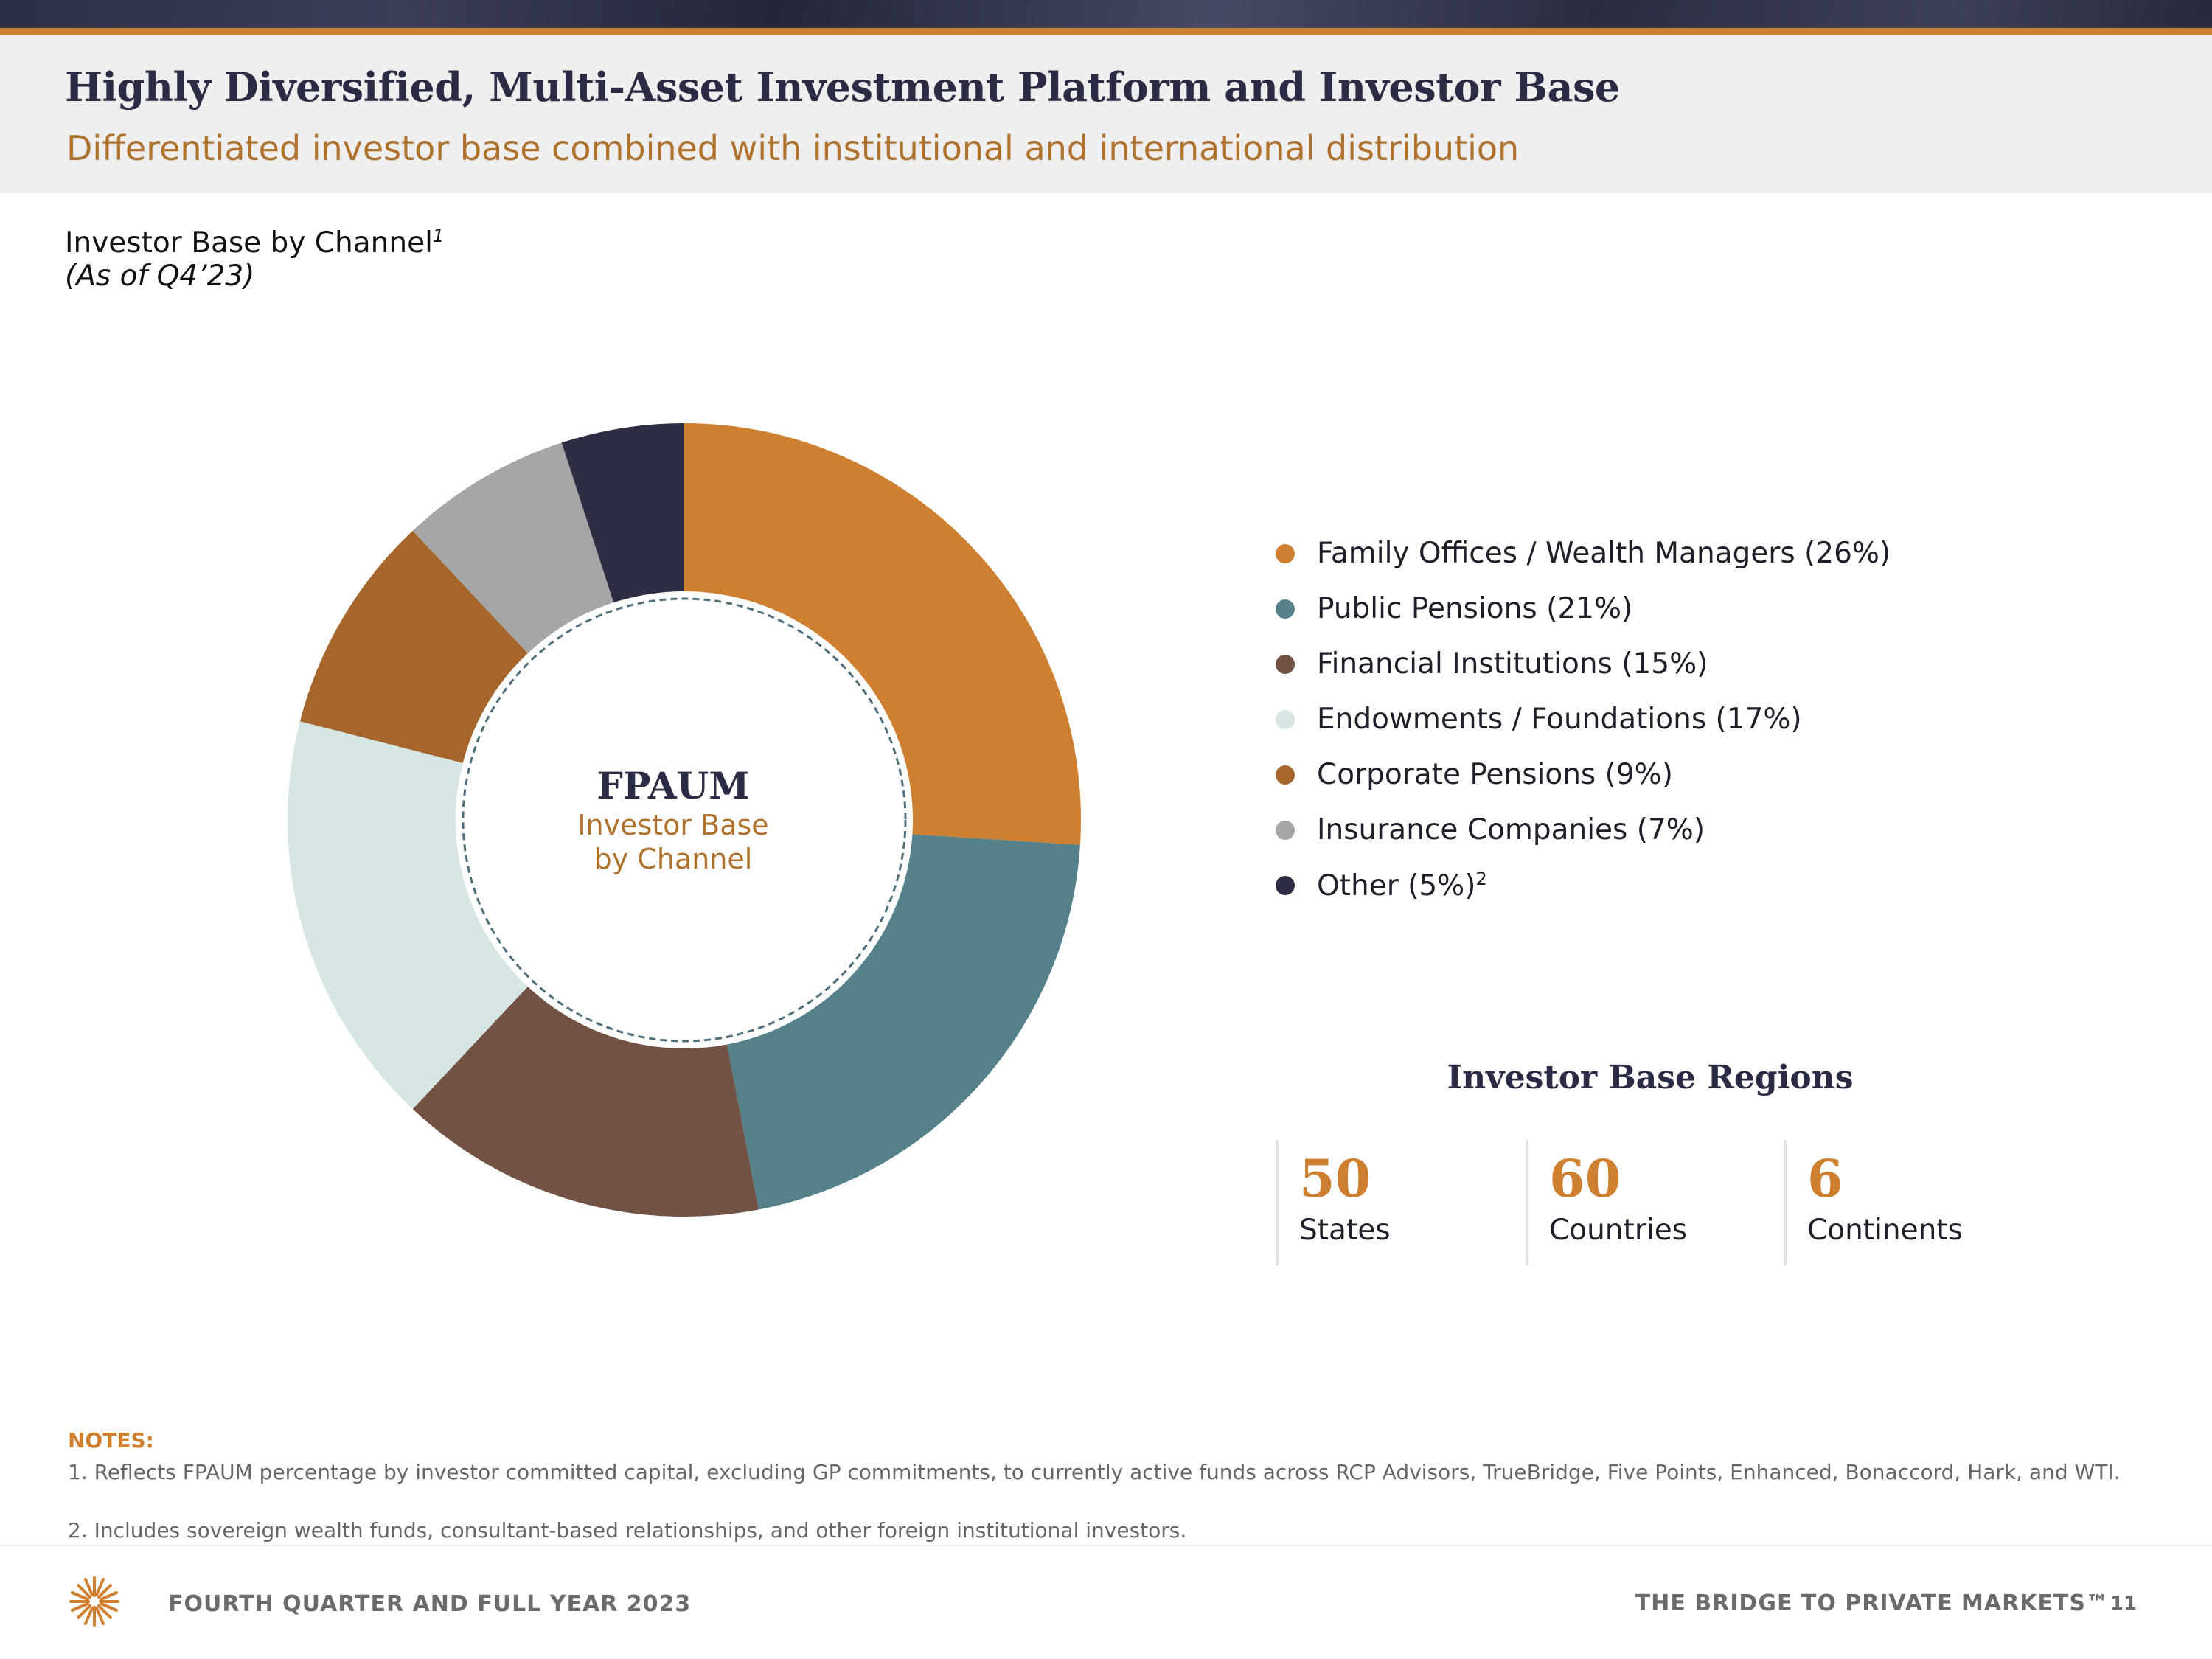 The height and width of the screenshot is (1659, 2212). What do you see at coordinates (1495, 774) in the screenshot?
I see `legend-label: Corporate Pensions (9%)` at bounding box center [1495, 774].